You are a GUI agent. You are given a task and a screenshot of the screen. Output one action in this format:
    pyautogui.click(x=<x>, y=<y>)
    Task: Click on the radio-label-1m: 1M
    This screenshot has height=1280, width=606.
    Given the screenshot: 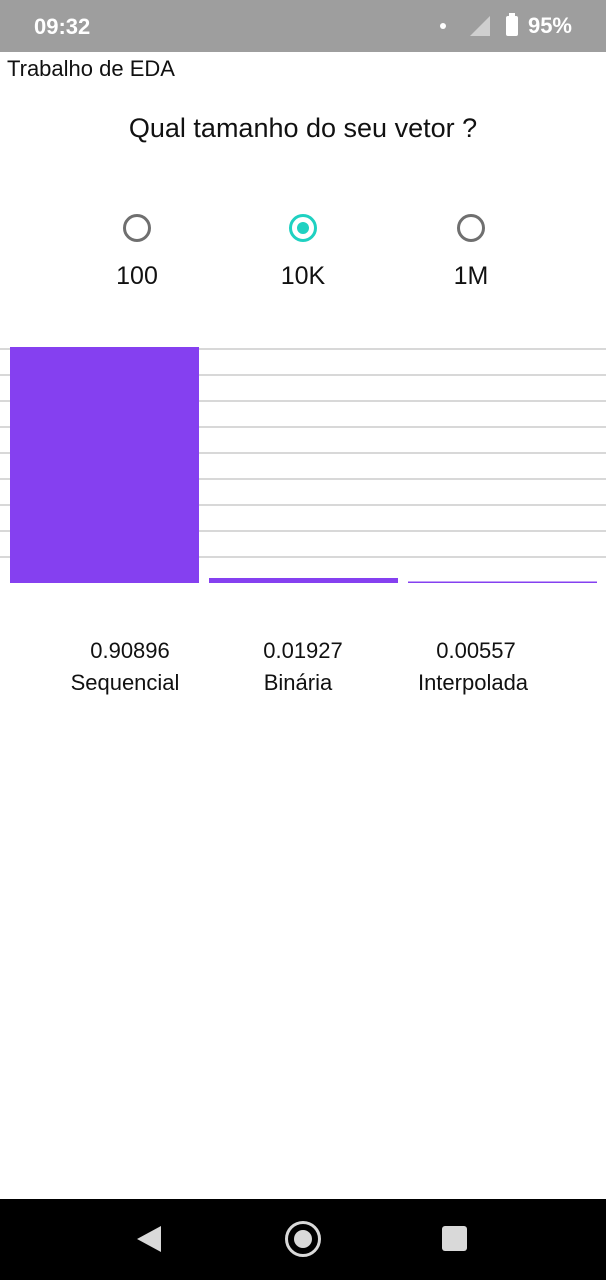 What is the action you would take?
    pyautogui.click(x=471, y=276)
    